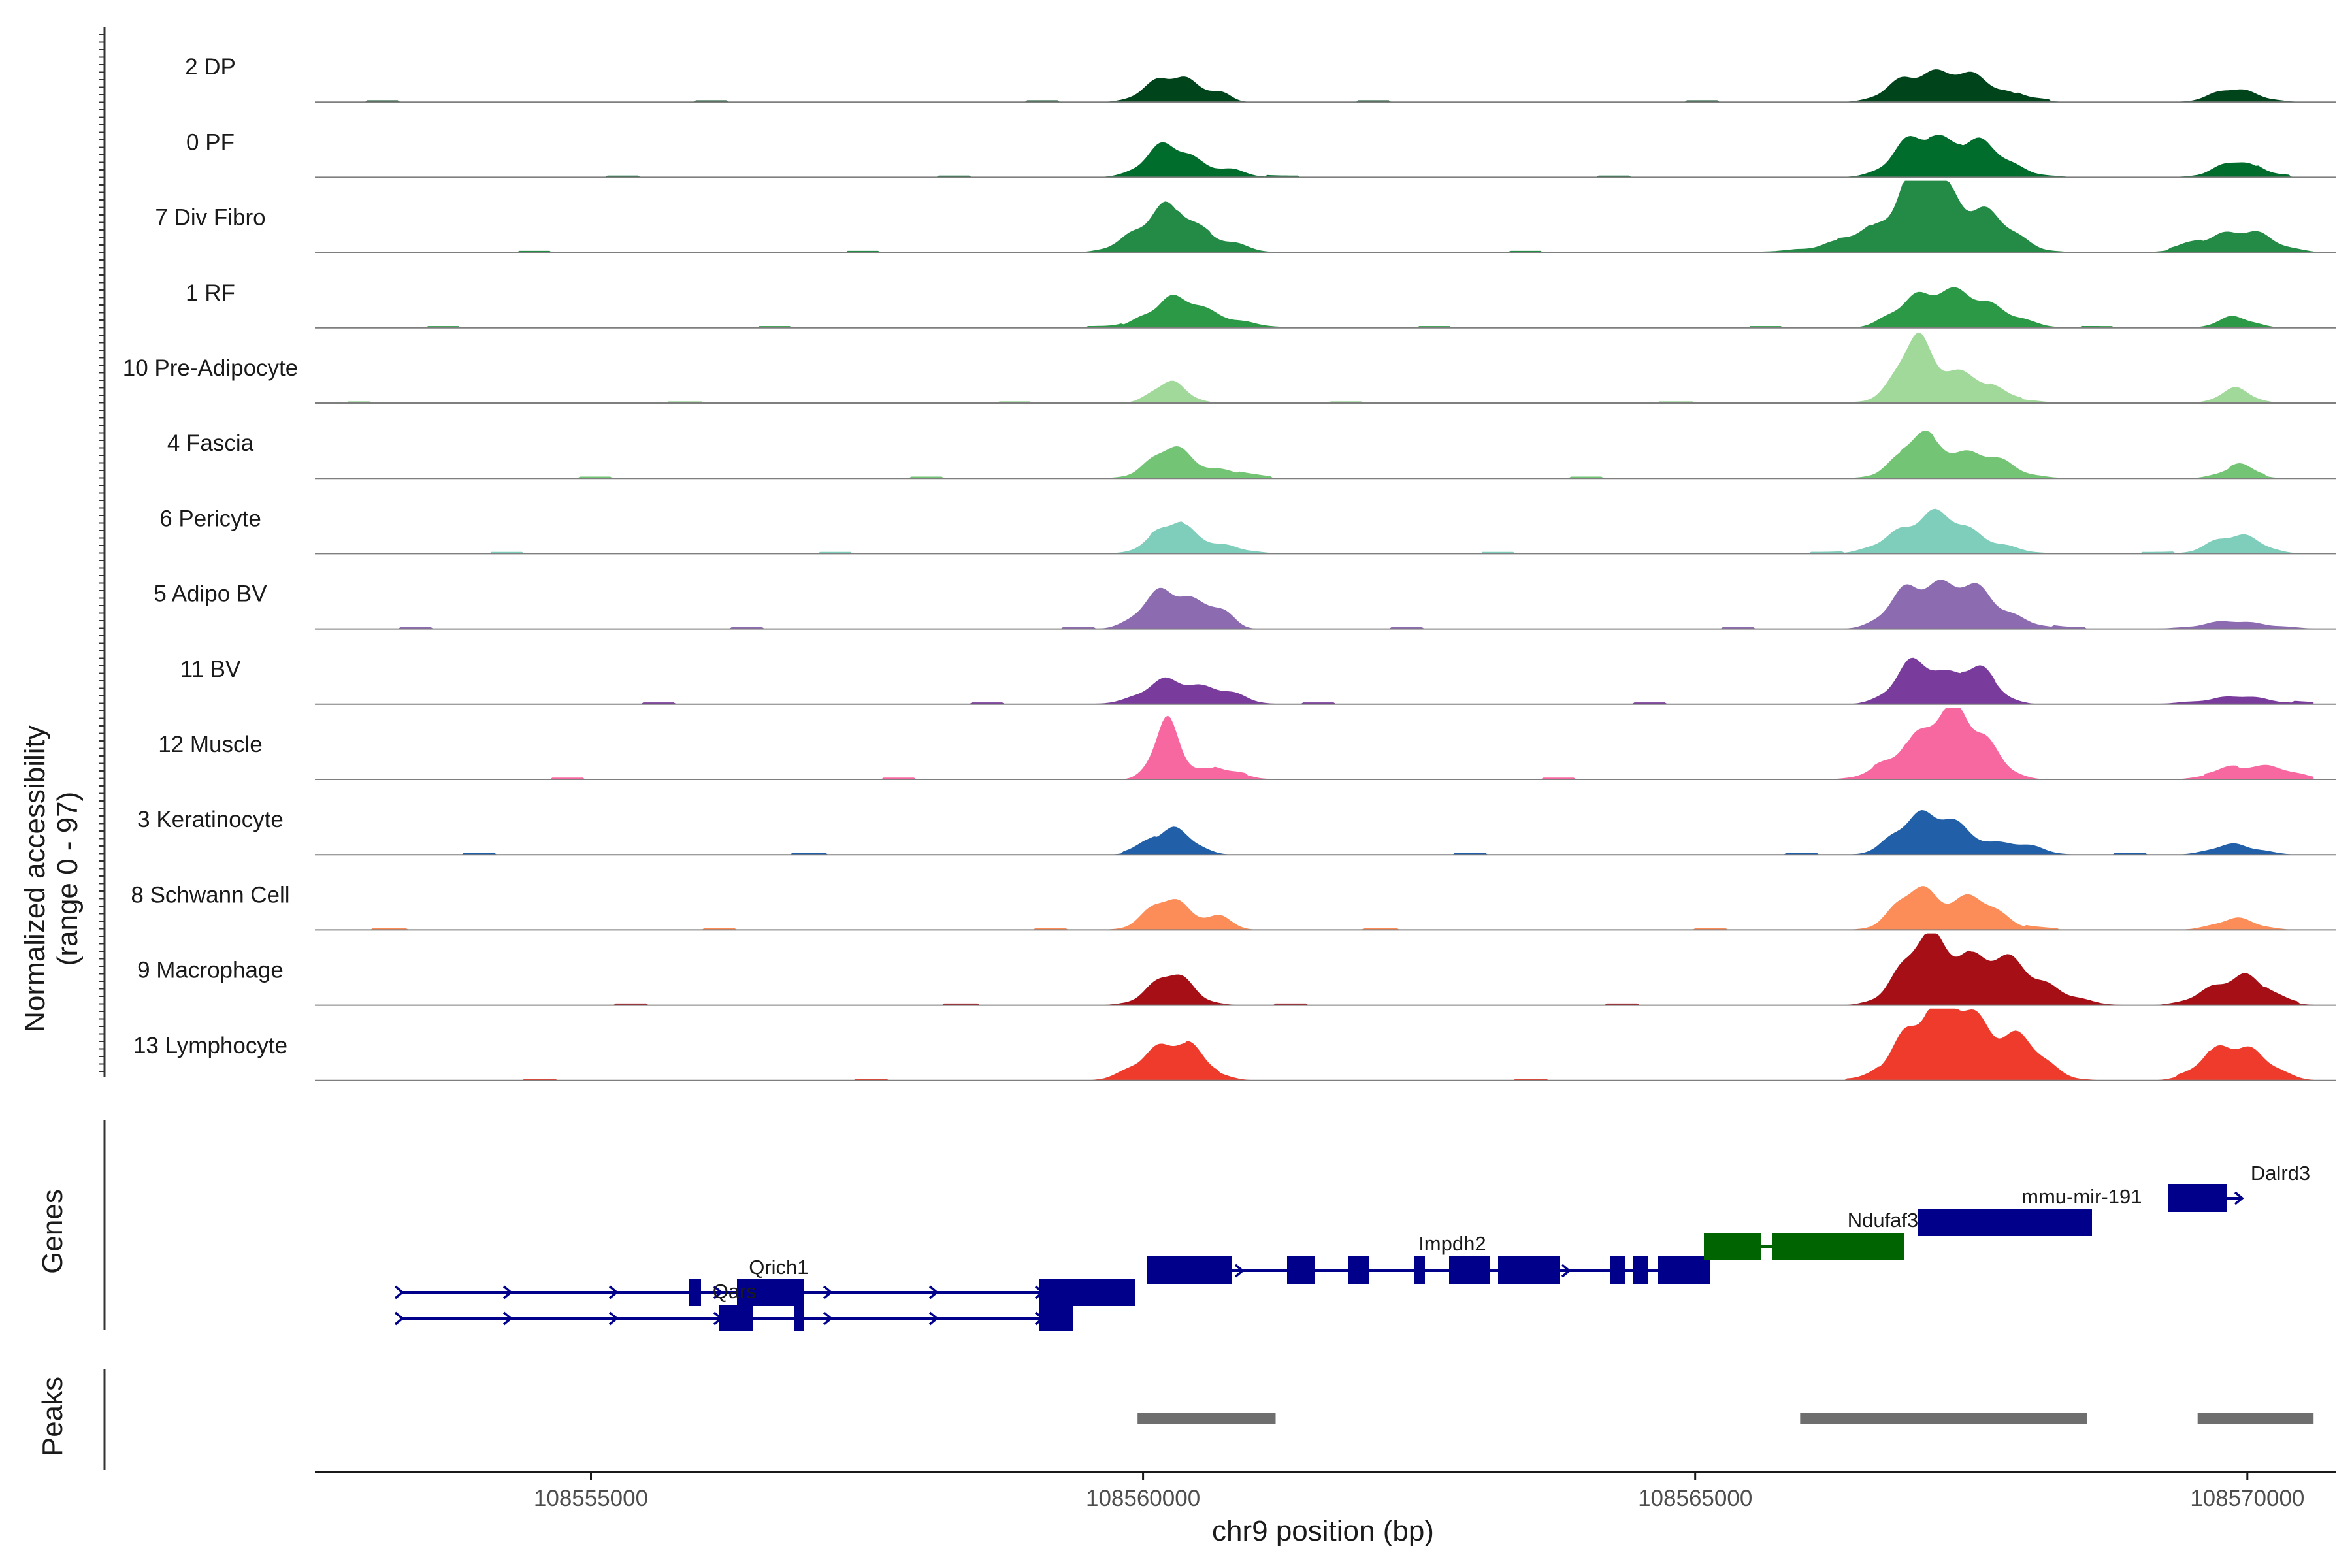 The width and height of the screenshot is (2352, 1568). Describe the element at coordinates (210, 970) in the screenshot. I see `track-label: 9 Macrophage` at that location.